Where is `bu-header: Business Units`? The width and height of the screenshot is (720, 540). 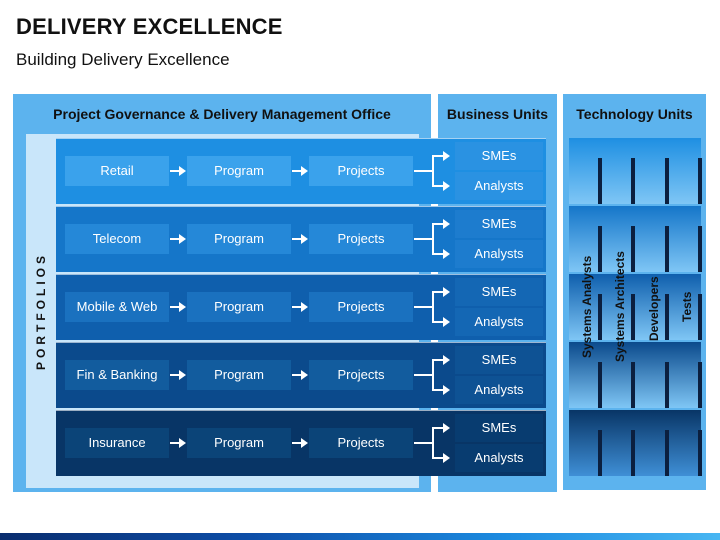 bu-header: Business Units is located at coordinates (497, 114).